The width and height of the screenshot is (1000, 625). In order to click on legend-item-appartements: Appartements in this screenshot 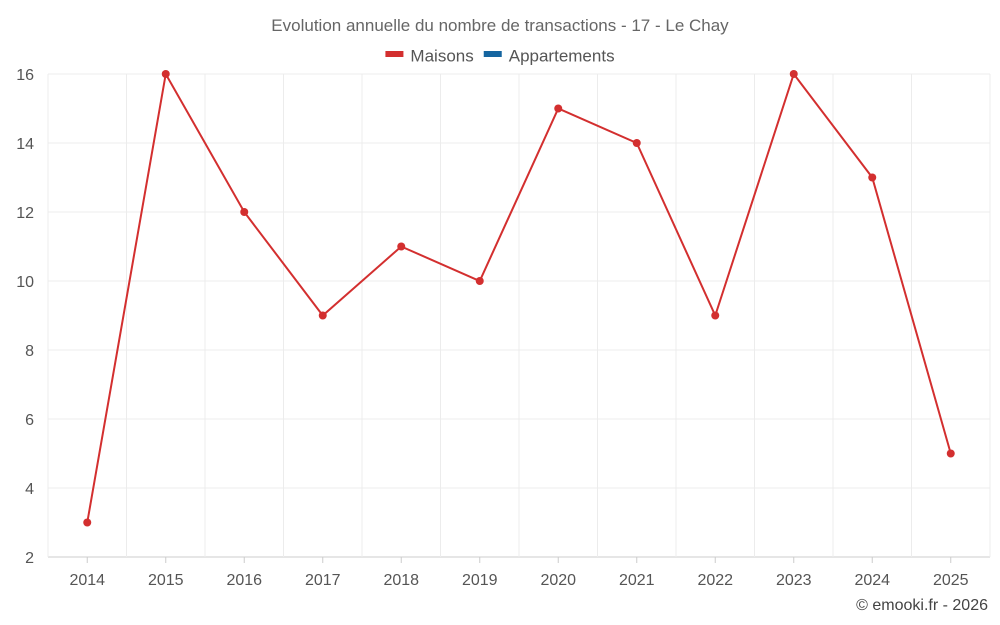, I will do `click(549, 55)`.